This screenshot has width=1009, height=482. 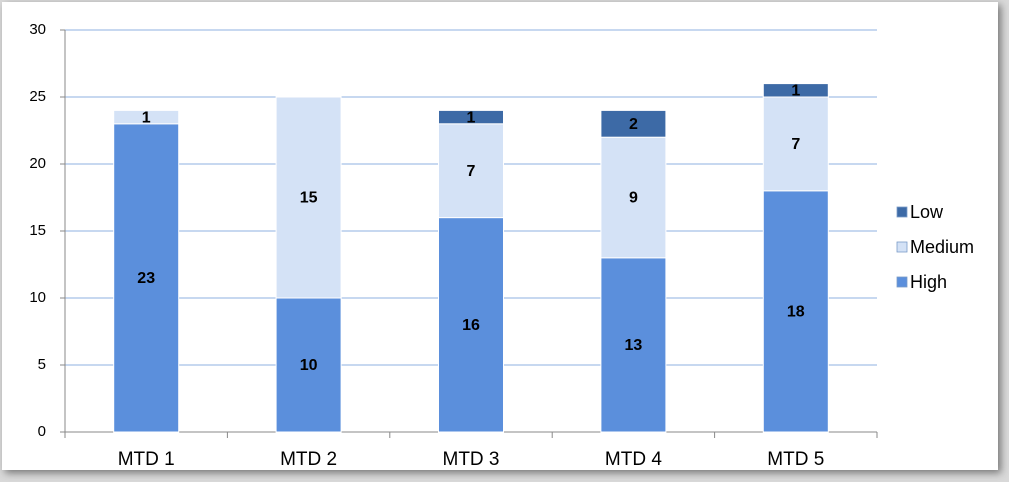 What do you see at coordinates (42, 431) in the screenshot?
I see `y-tick-label: 0` at bounding box center [42, 431].